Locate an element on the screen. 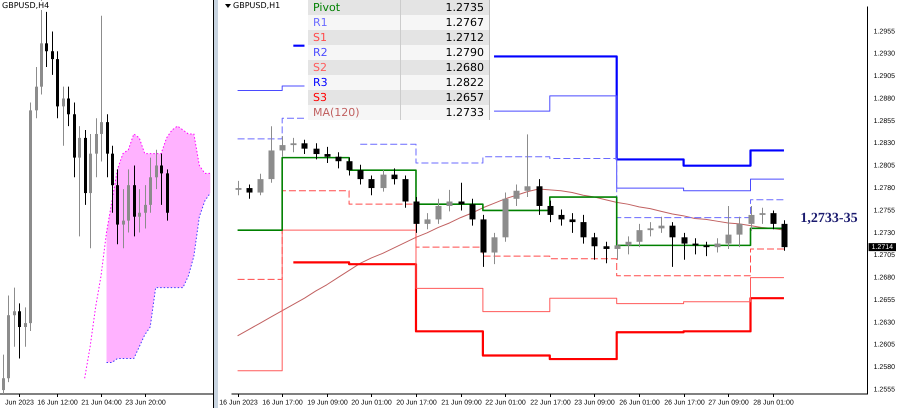 The image size is (900, 408). annotation: 1,2733-35 is located at coordinates (829, 218).